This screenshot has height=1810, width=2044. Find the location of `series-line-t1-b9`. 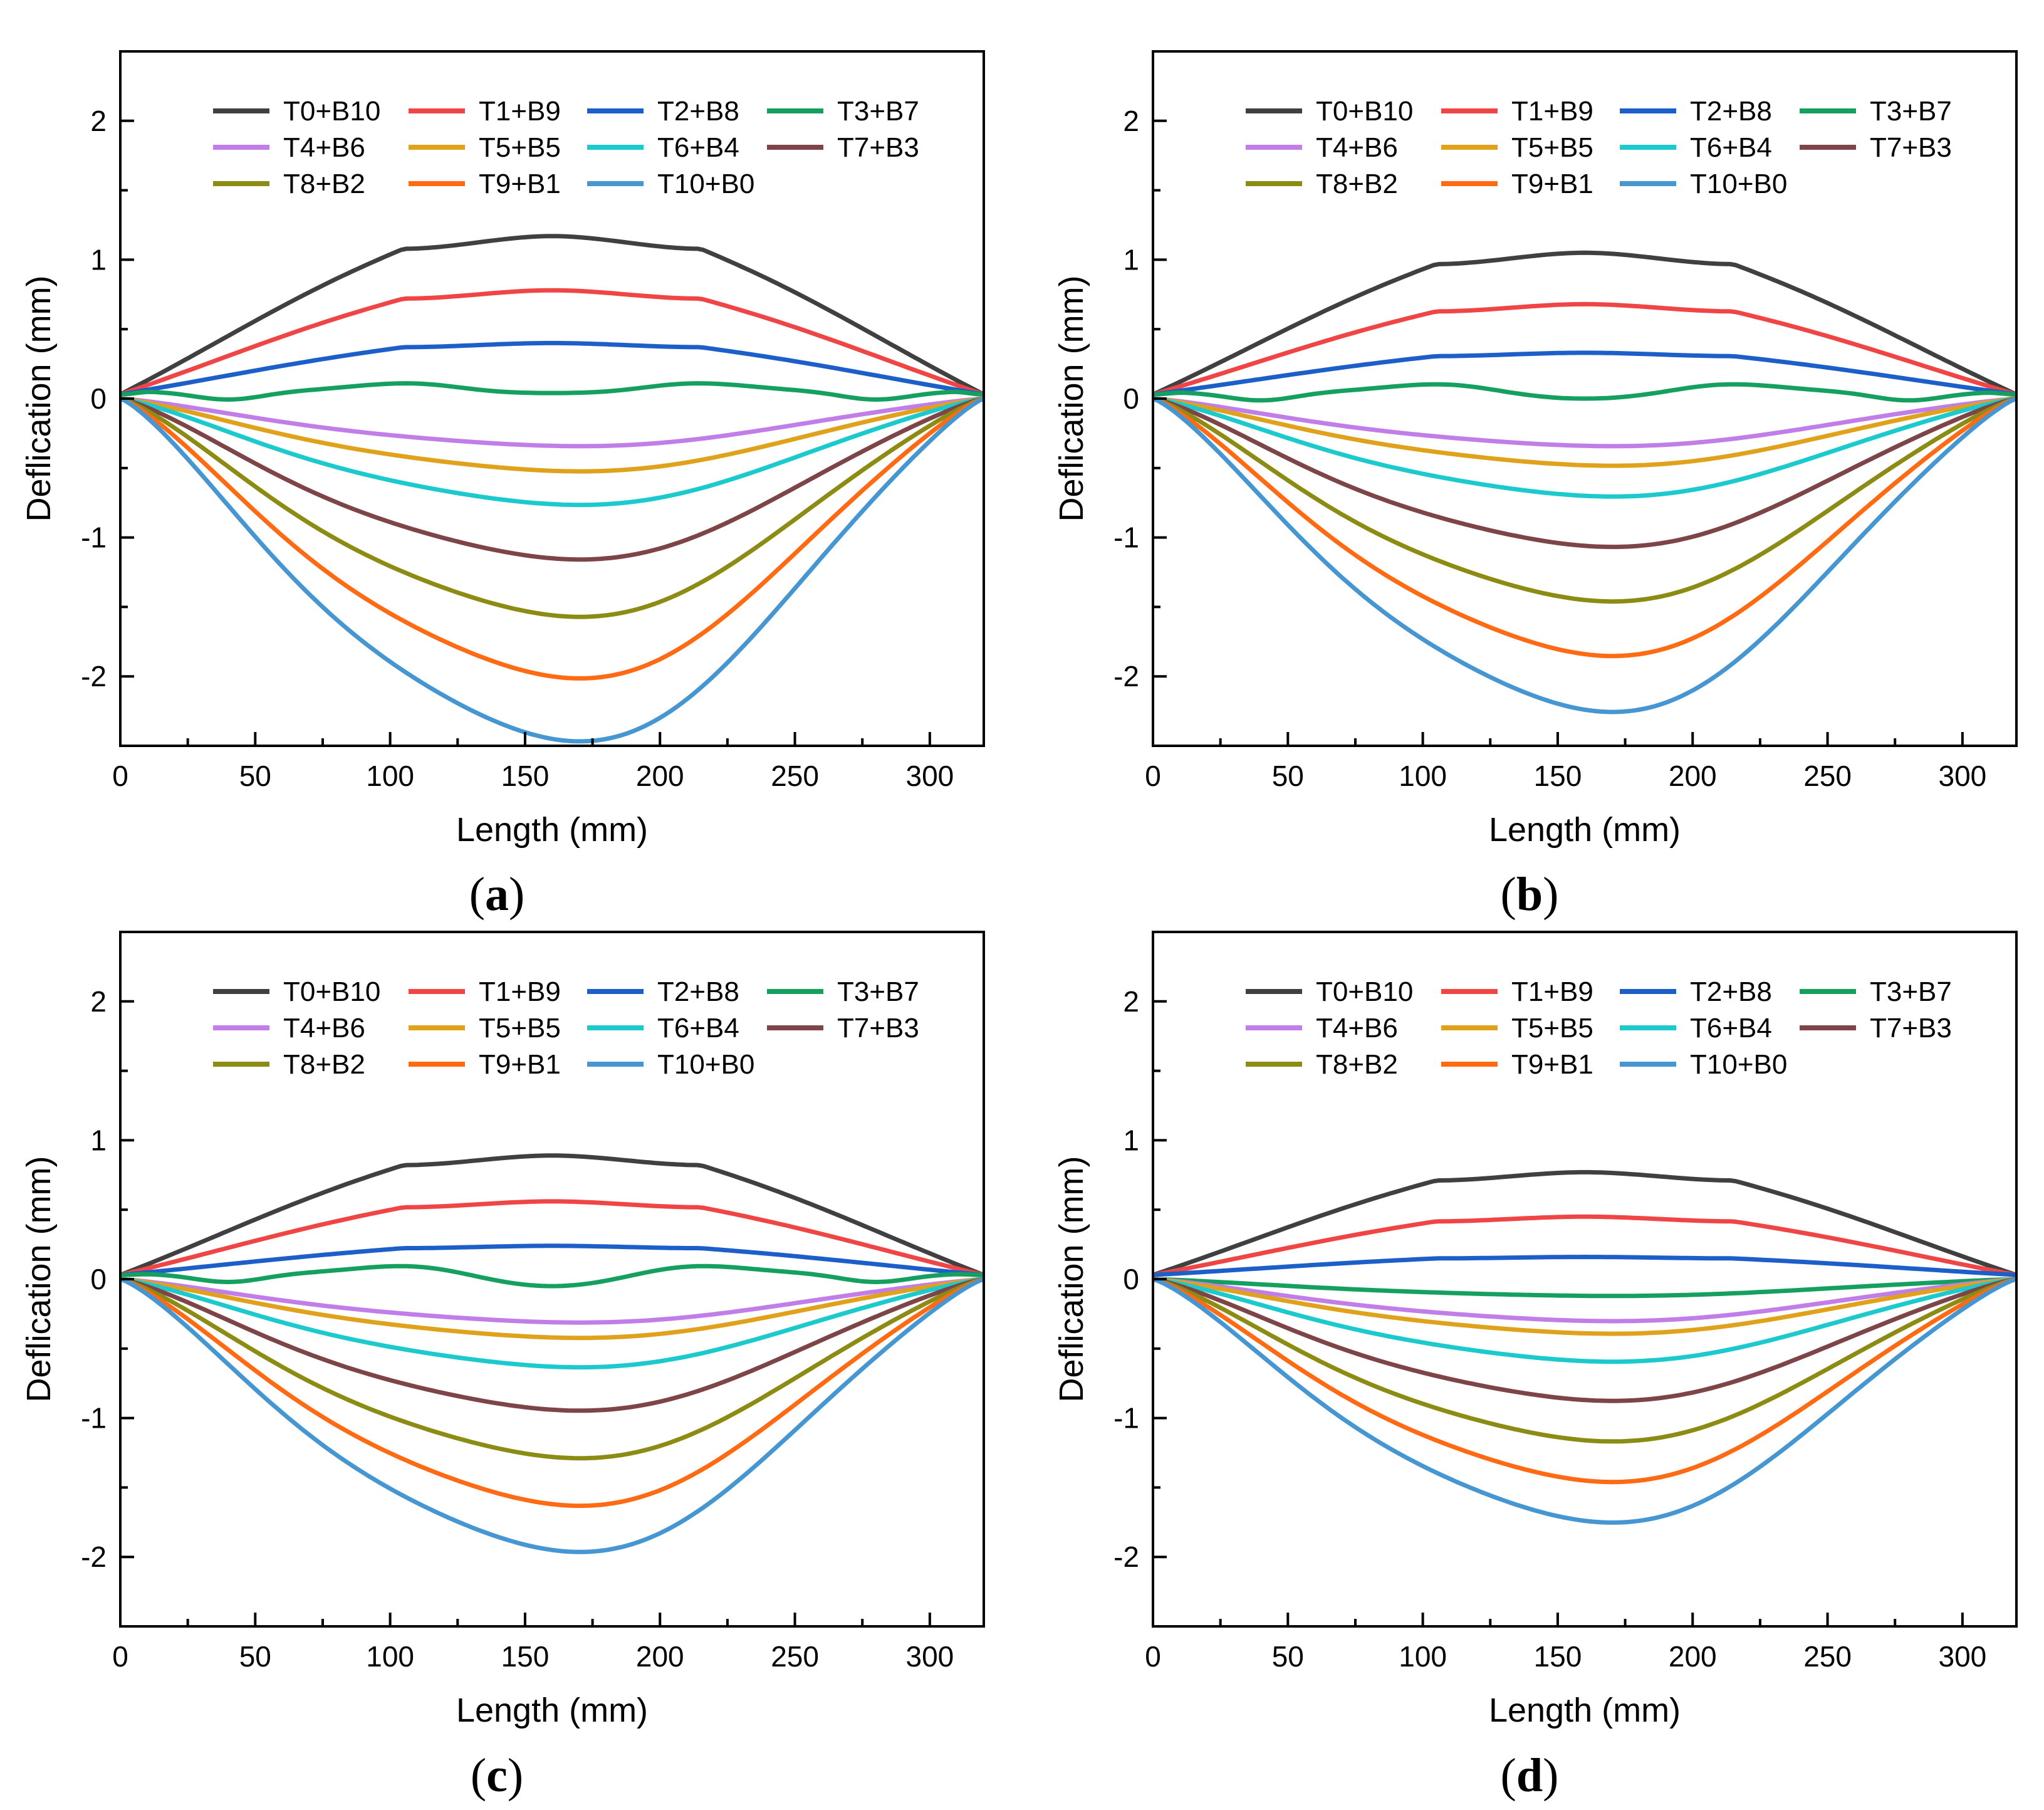

series-line-t1-b9 is located at coordinates (1584, 1245).